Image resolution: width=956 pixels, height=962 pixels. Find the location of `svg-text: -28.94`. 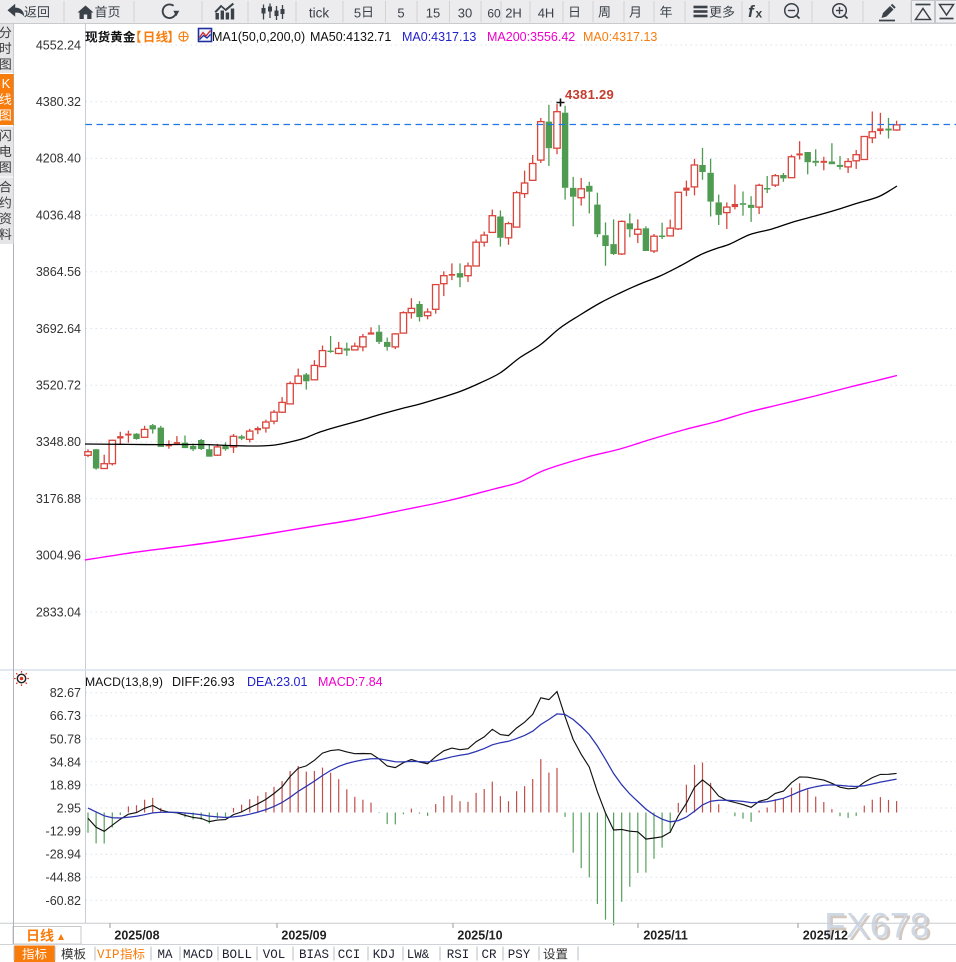

svg-text: -28.94 is located at coordinates (63, 855).